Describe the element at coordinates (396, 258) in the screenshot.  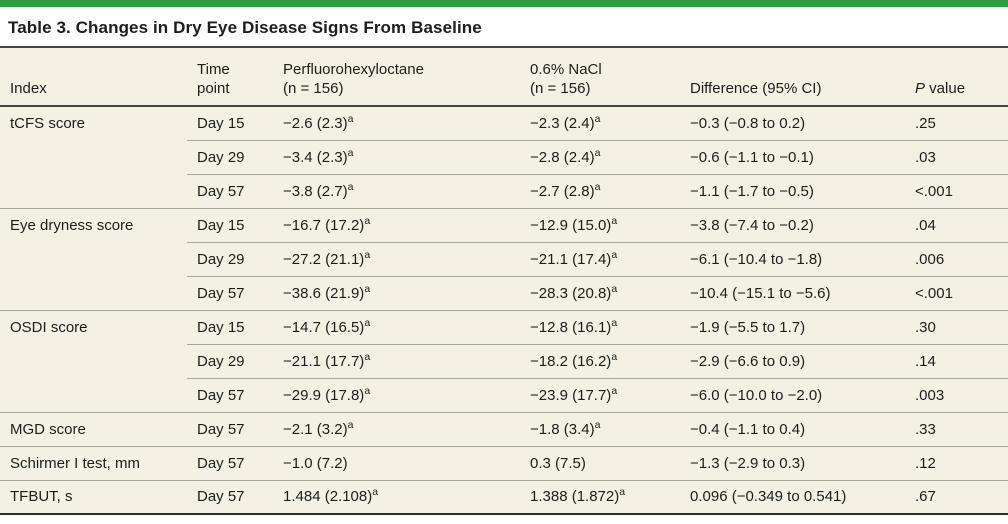
I see `cell-treatment-value: −27.2 (21.1)a` at that location.